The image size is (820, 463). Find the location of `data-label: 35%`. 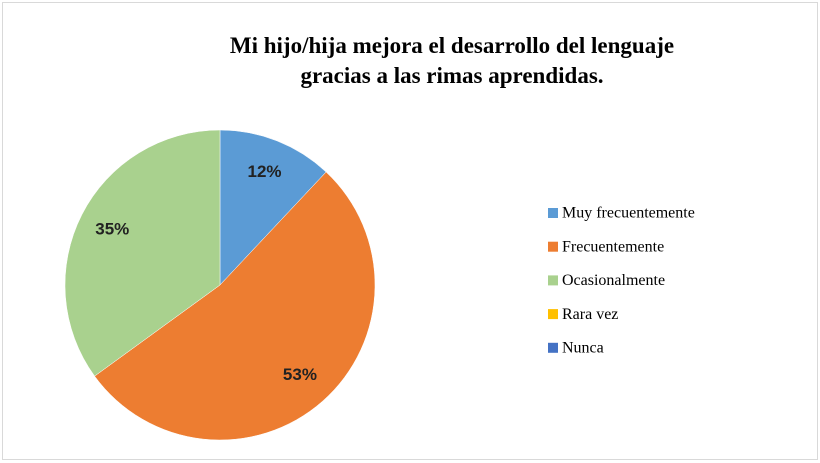

data-label: 35% is located at coordinates (112, 229).